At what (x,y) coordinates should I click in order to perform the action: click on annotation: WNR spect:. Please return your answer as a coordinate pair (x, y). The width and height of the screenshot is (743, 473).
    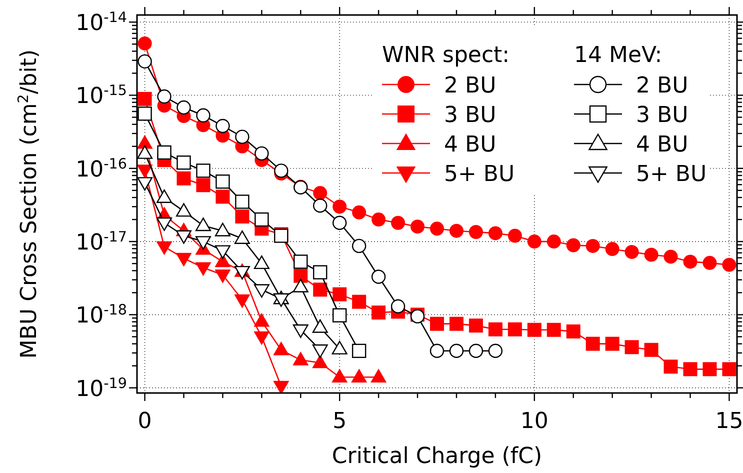
    Looking at the image, I should click on (446, 55).